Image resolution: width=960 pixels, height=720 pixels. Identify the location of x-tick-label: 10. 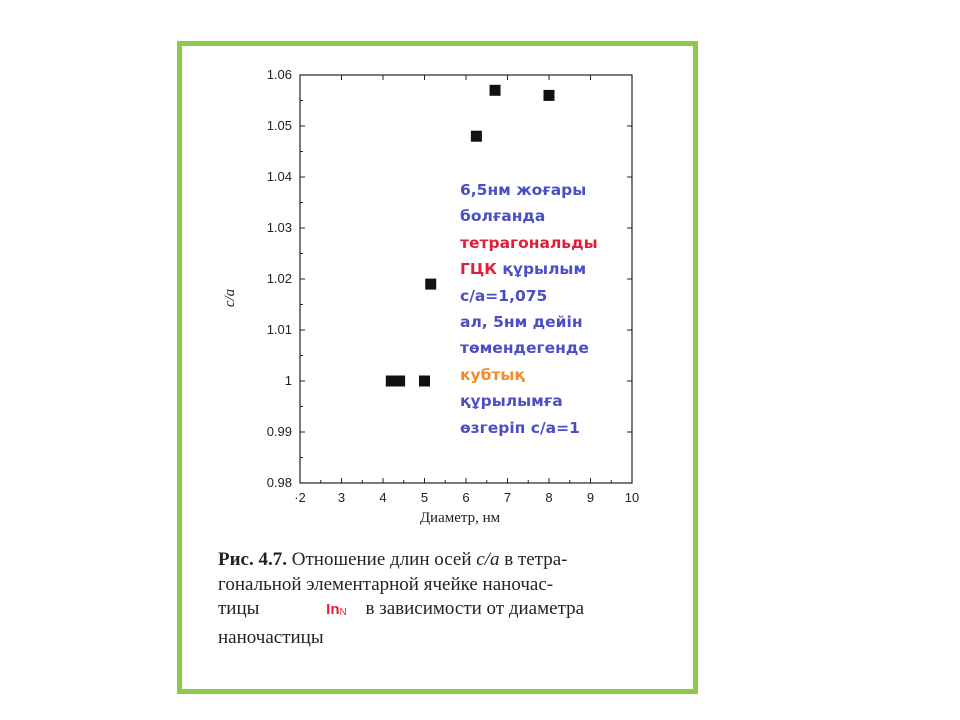
(632, 497).